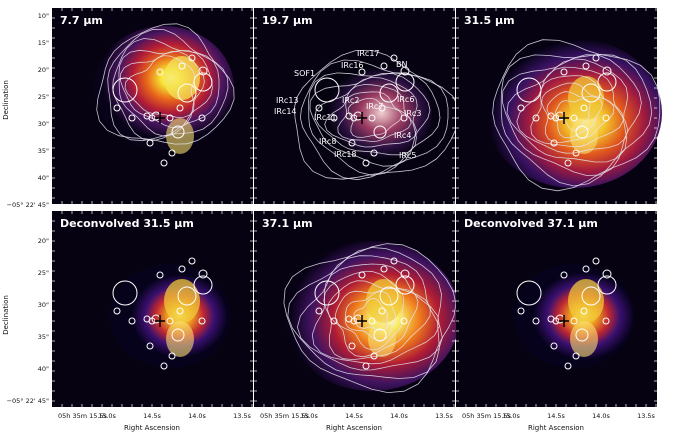  I want to click on panel-title: 31.5 µm, so click(489, 20).